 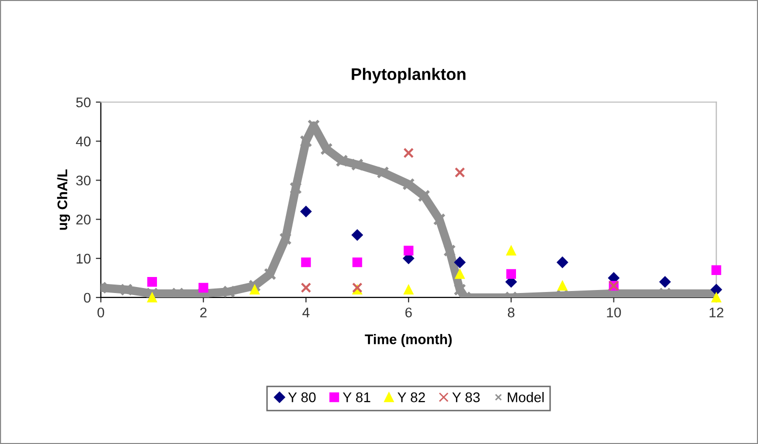 What do you see at coordinates (409, 76) in the screenshot?
I see `chart-title: Phytoplankton` at bounding box center [409, 76].